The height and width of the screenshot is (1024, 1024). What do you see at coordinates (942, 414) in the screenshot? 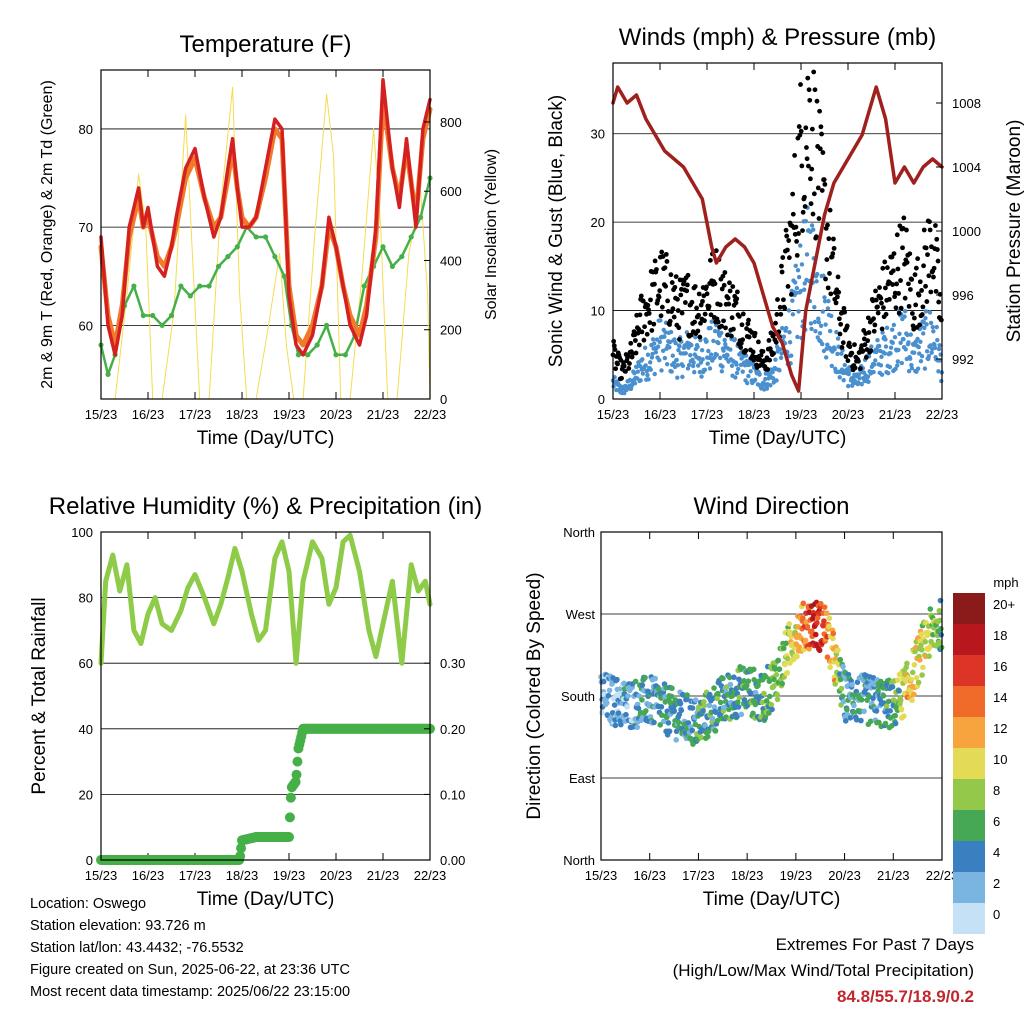
I see `x-tick-label: 22/23` at bounding box center [942, 414].